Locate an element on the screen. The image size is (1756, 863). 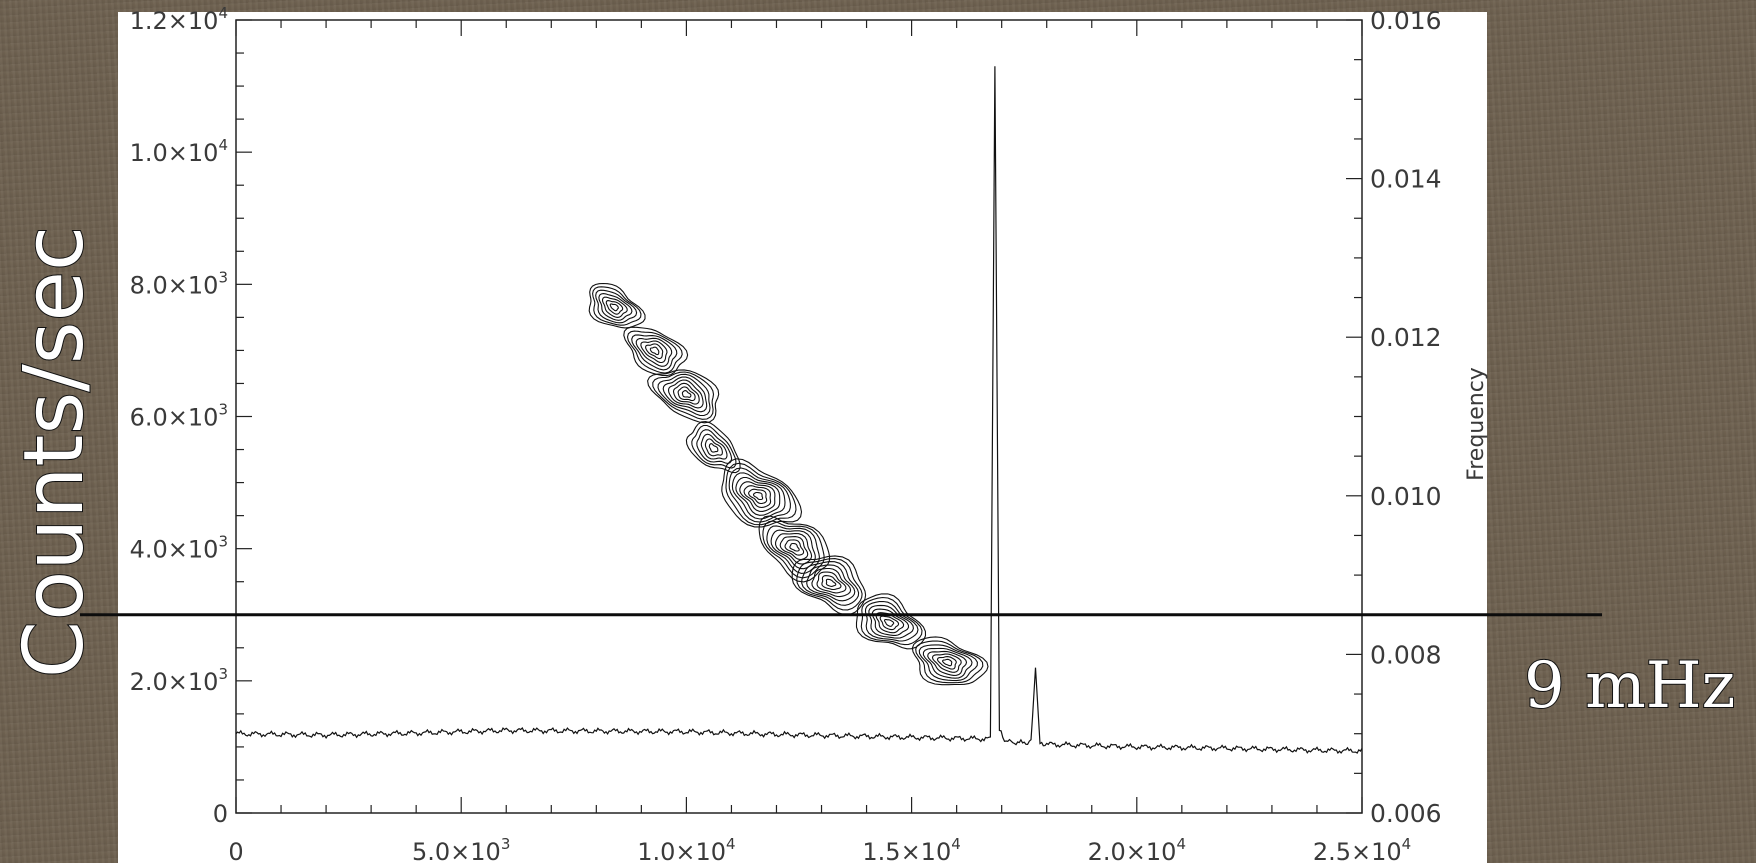
y2-tick-label: 0.006 is located at coordinates (1406, 813).